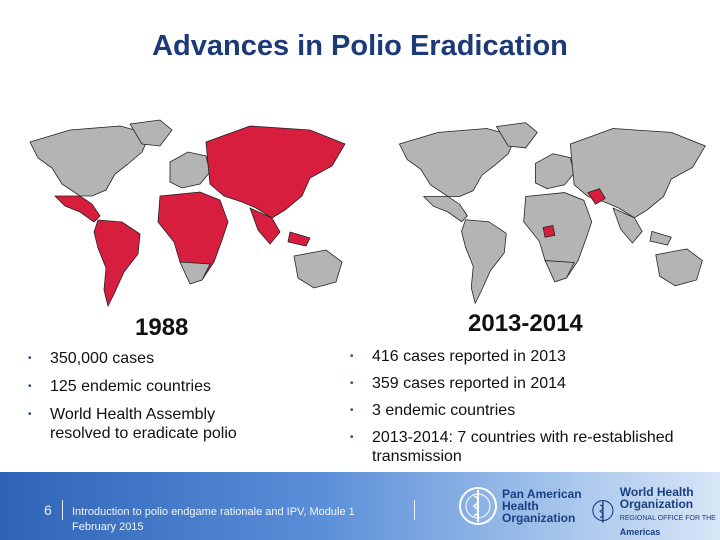 This screenshot has width=720, height=540. What do you see at coordinates (667, 518) in the screenshot?
I see `who-small: REGIONAL OFFICE FOR THE` at bounding box center [667, 518].